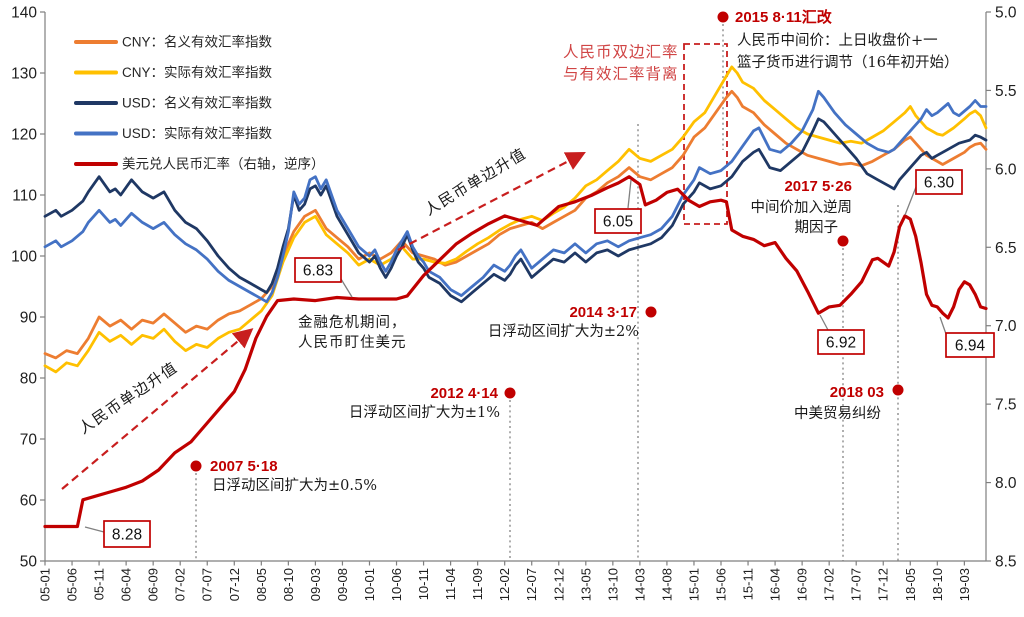 This screenshot has width=1024, height=617. What do you see at coordinates (817, 227) in the screenshot?
I see `event-2017-desc: 期因子` at bounding box center [817, 227].